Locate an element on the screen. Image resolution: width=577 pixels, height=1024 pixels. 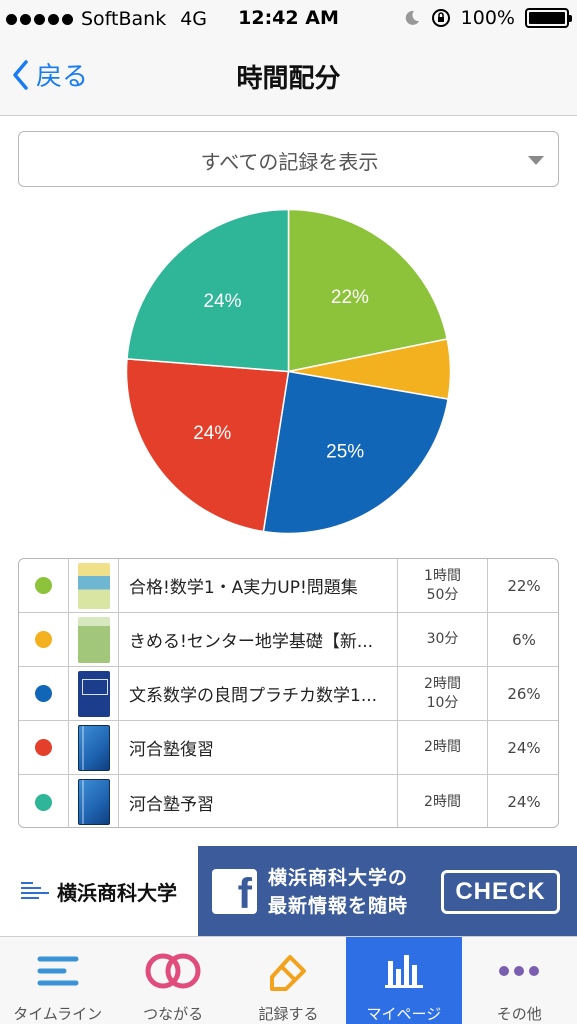
status-bar: SoftBank 4G 12:42 AM 100% is located at coordinates (288, 19).